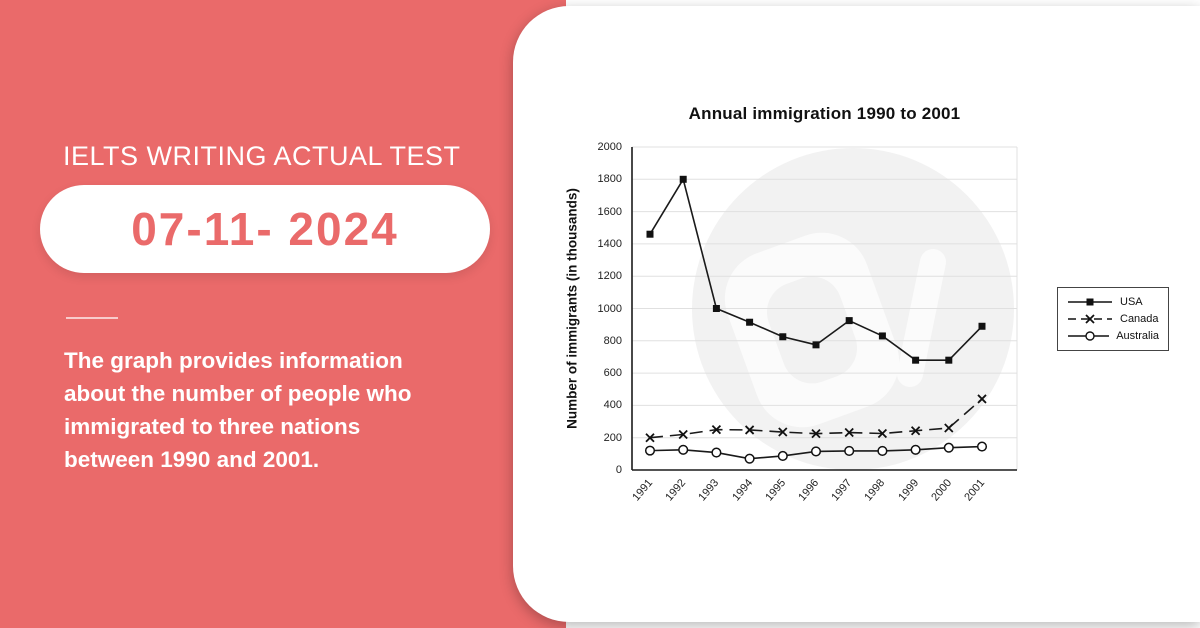  I want to click on canada-legend-marker-icon, so click(1090, 319).